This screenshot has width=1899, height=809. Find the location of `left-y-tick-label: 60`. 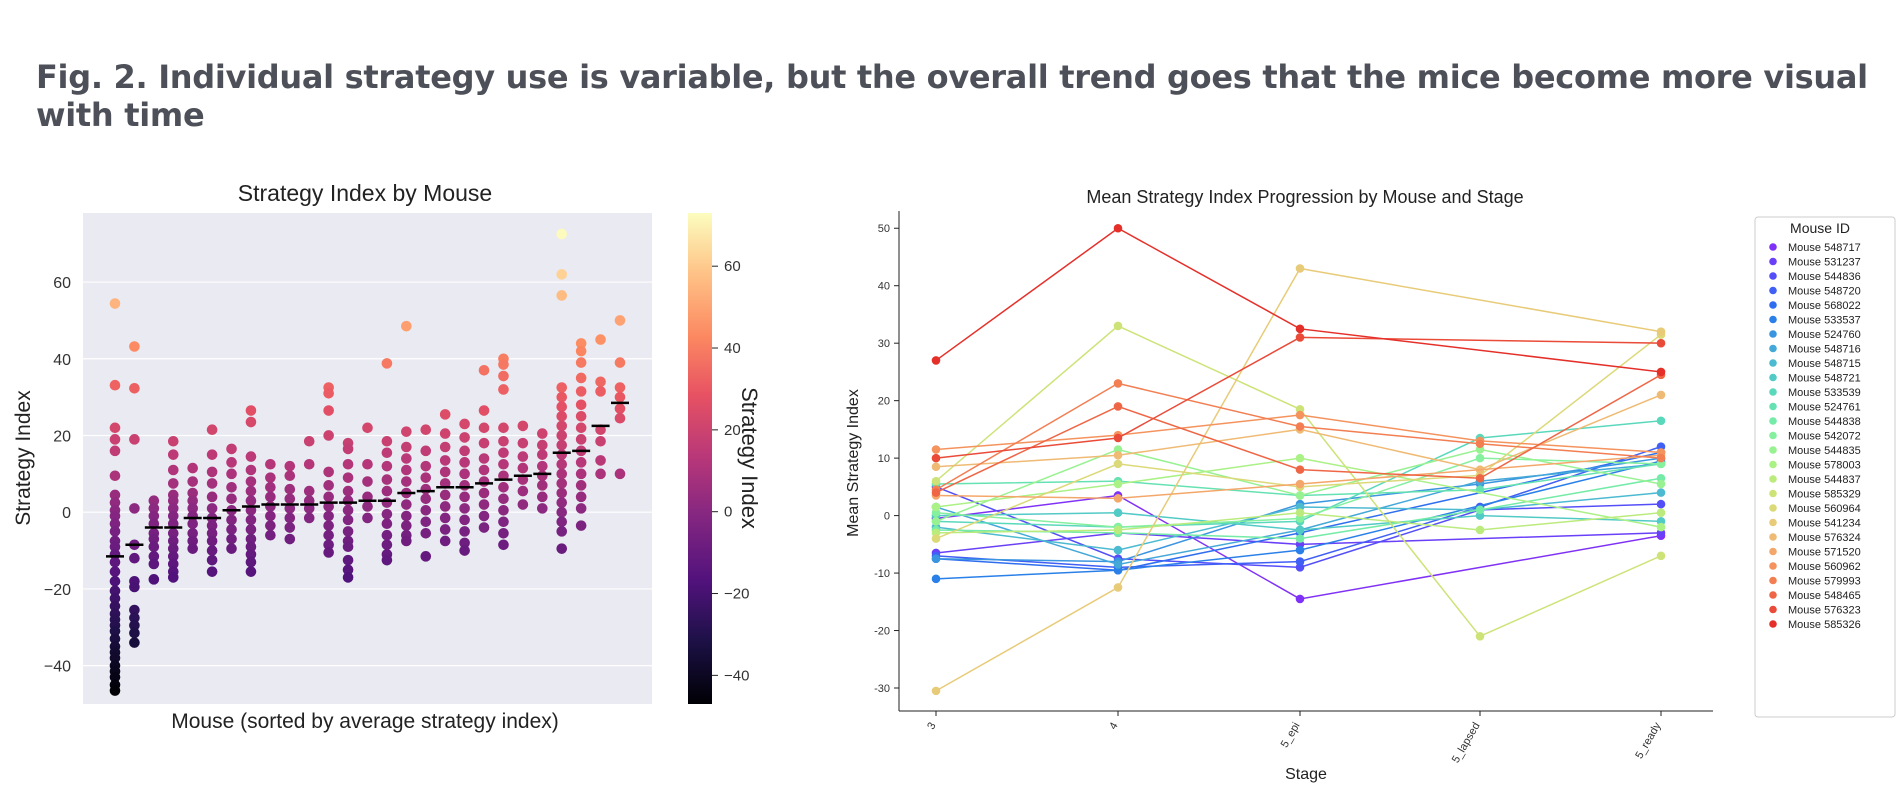

left-y-tick-label: 60 is located at coordinates (62, 283).